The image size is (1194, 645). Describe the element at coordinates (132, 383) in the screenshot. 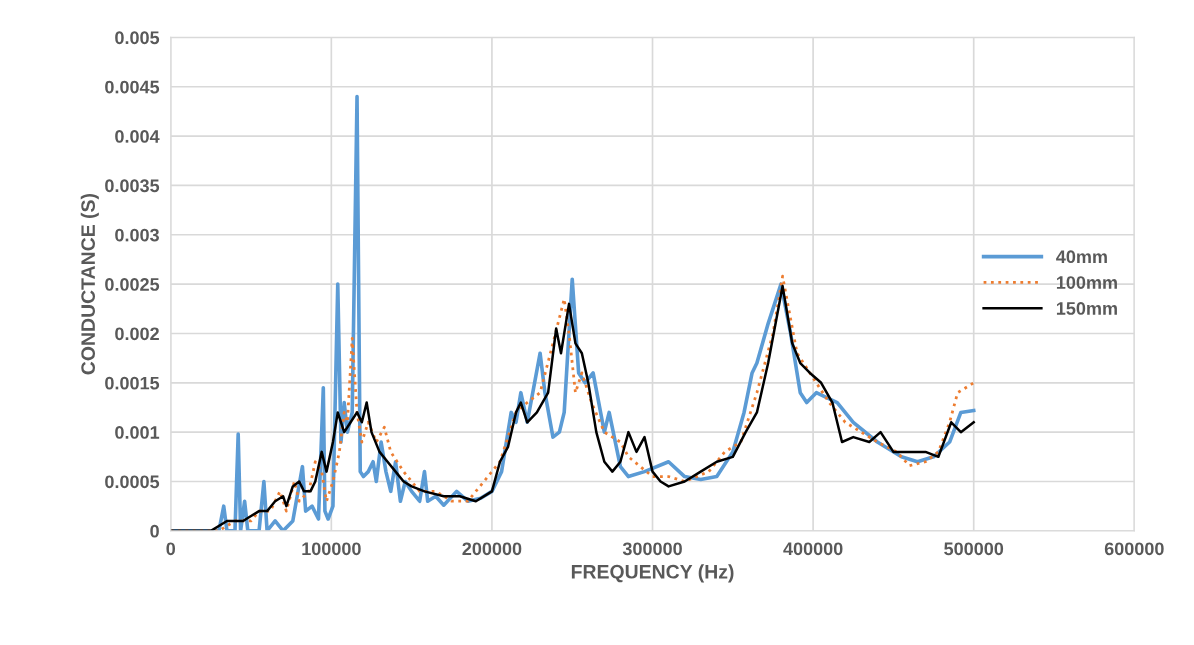

I see `y-tick-label: 0.0015` at that location.